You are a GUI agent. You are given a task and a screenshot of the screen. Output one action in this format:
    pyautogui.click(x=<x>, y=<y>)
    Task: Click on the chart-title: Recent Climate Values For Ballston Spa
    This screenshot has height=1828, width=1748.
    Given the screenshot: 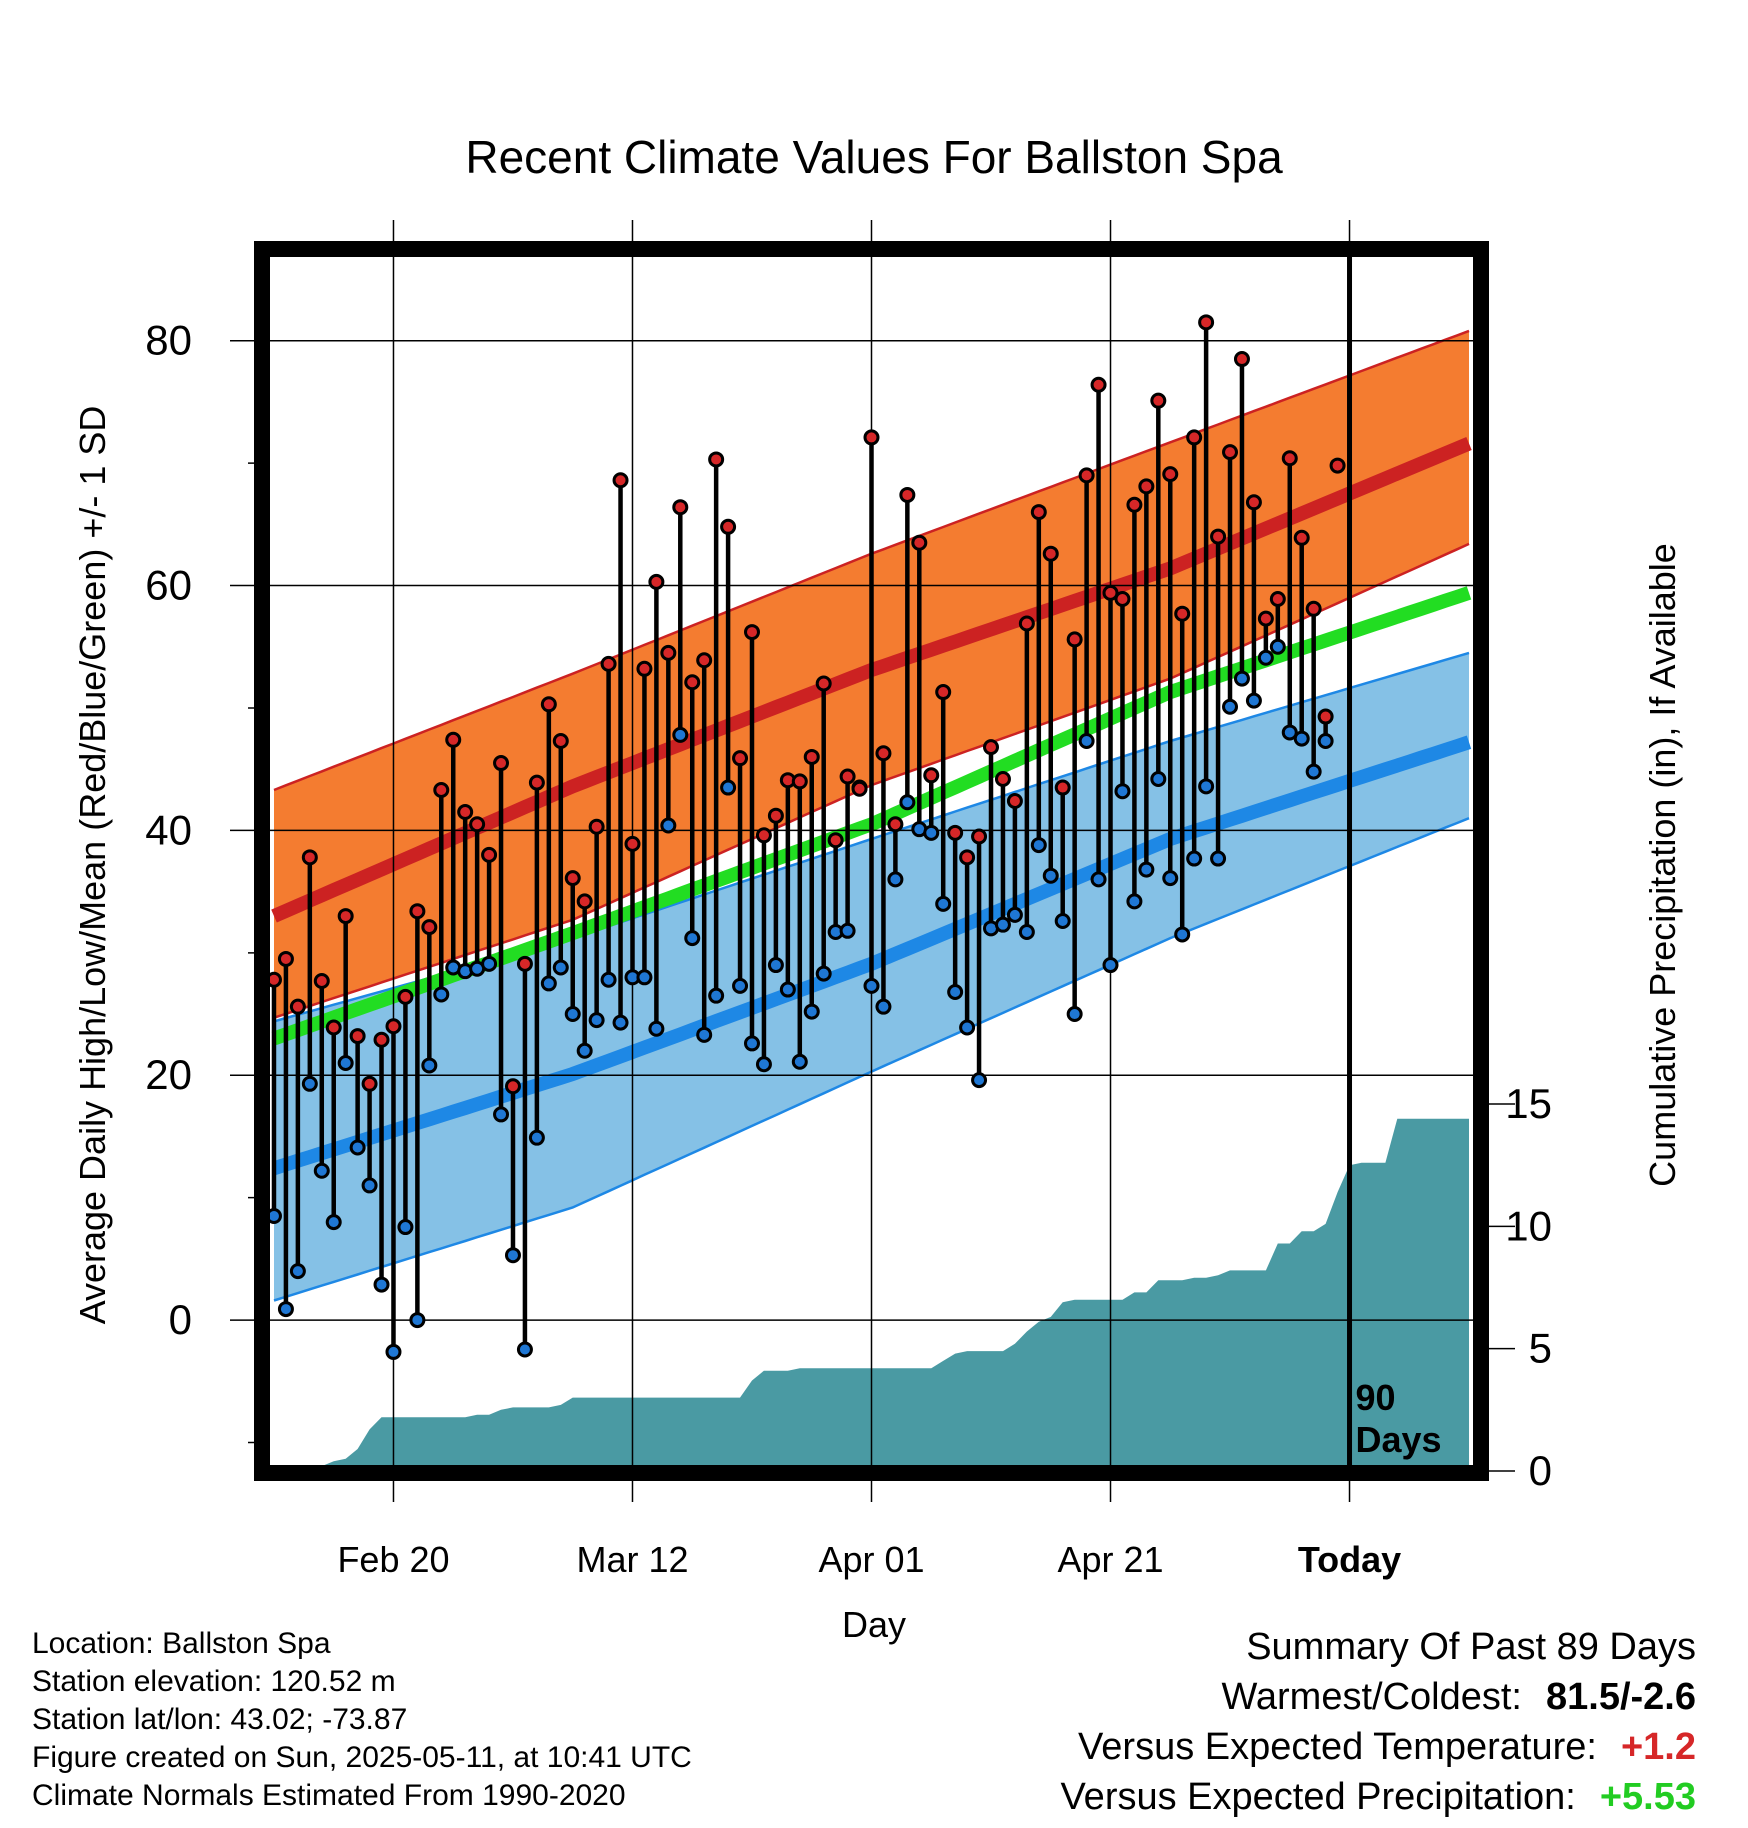 What is the action you would take?
    pyautogui.click(x=874, y=157)
    